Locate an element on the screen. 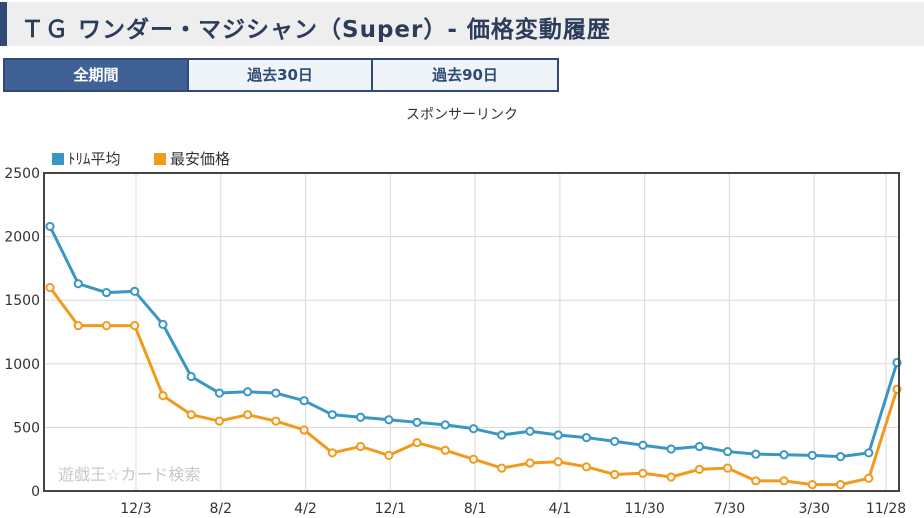  legend-label: ﾄﾘﾑ平均 is located at coordinates (94, 159).